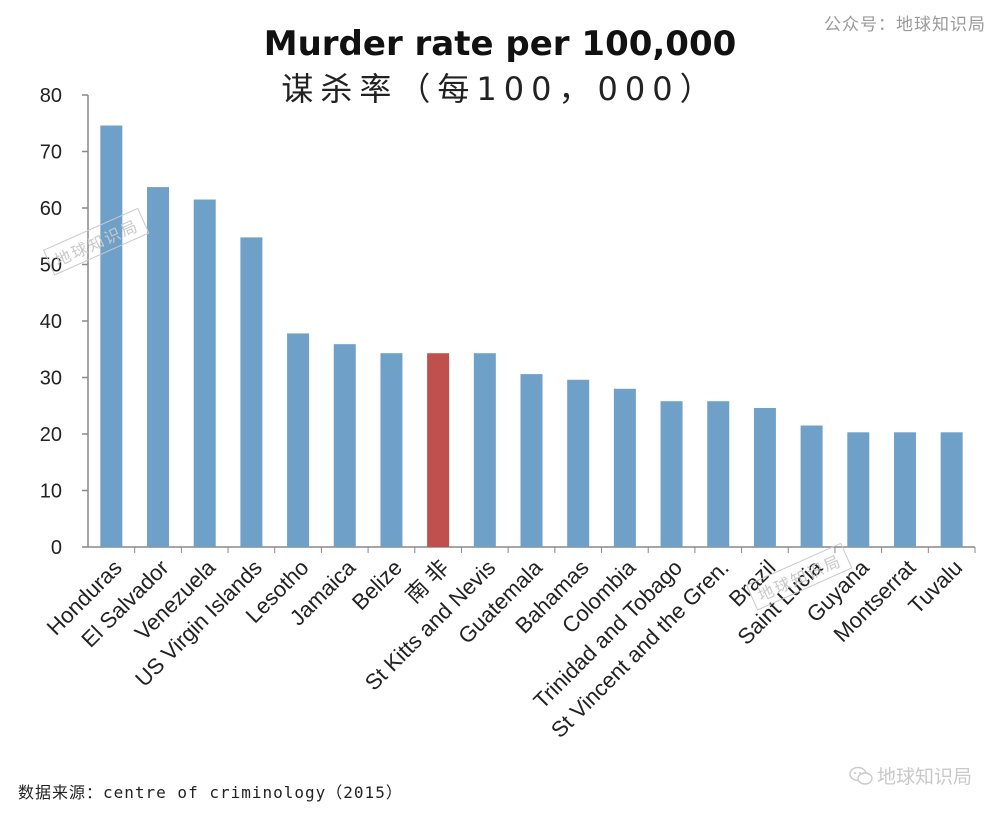 The width and height of the screenshot is (1000, 815). Describe the element at coordinates (500, 44) in the screenshot. I see `chart-title: Murder rate per 100,000` at that location.